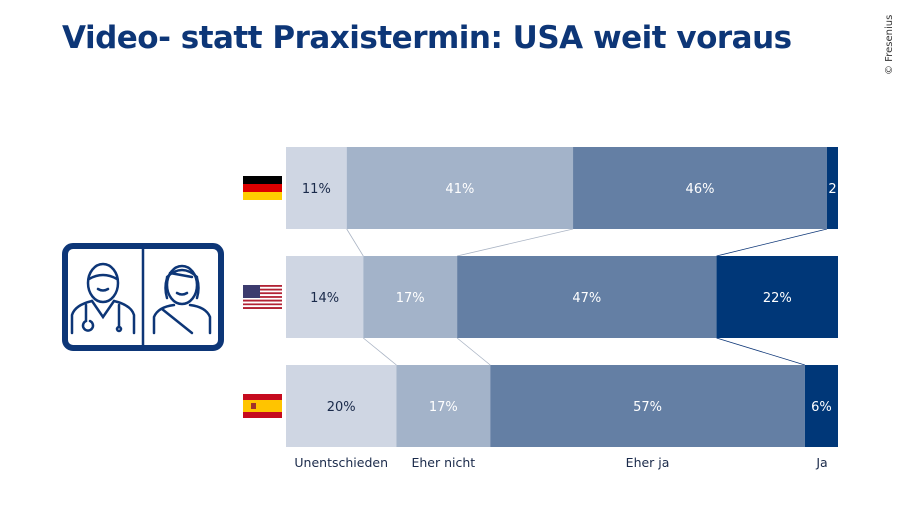  Describe the element at coordinates (648, 462) in the screenshot. I see `legend-label: Eher ja` at that location.